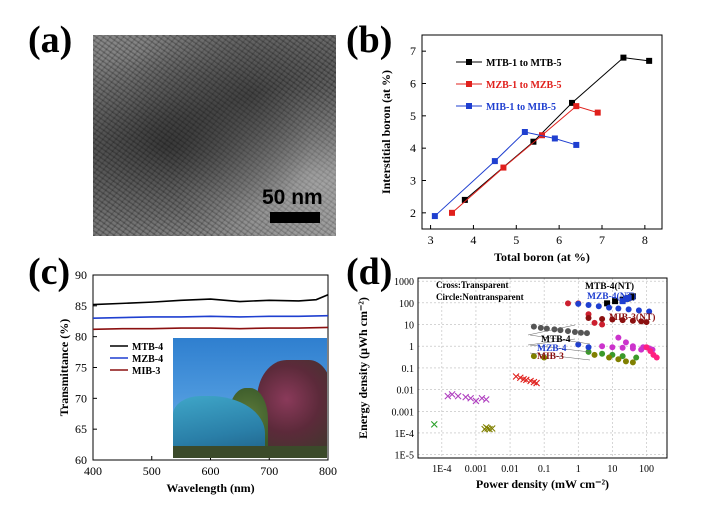 The width and height of the screenshot is (719, 506). What do you see at coordinates (411, 347) in the screenshot?
I see `y-tick-label: 1` at bounding box center [411, 347].